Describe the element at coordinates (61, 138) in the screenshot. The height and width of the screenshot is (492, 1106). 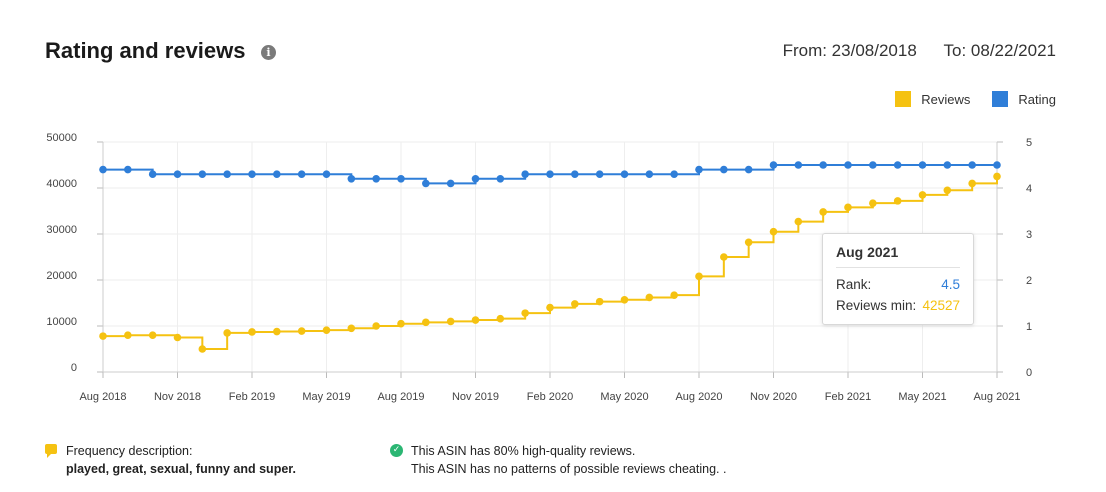
I see `y-left-tick-label: 50000` at that location.